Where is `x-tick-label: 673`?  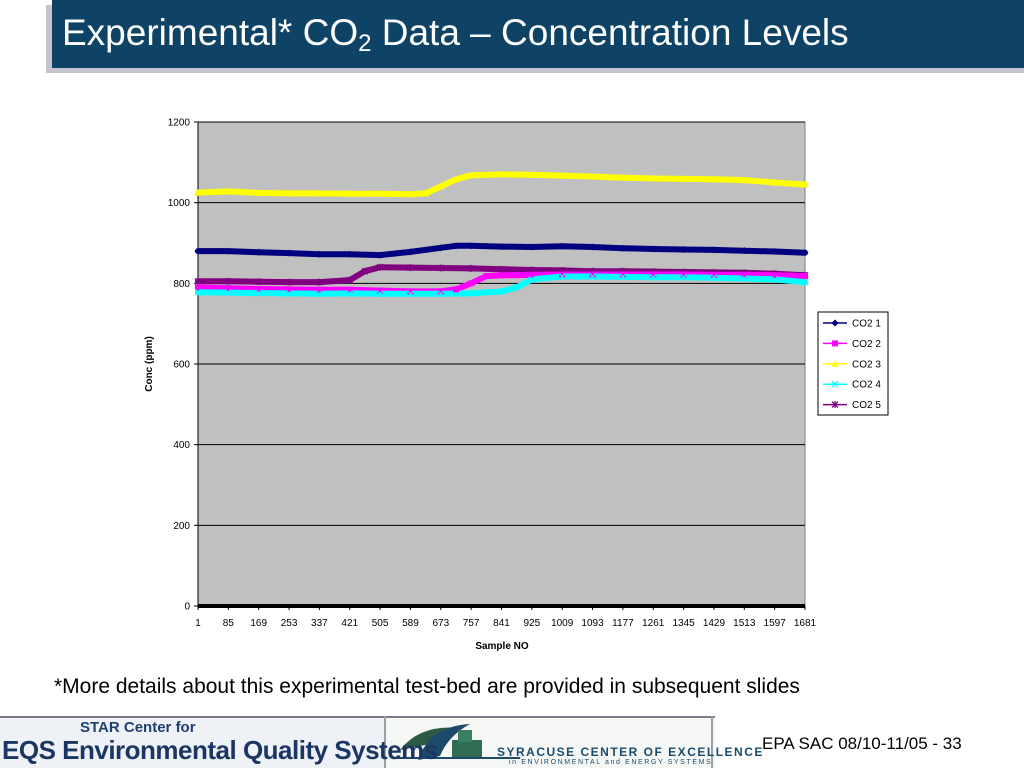
x-tick-label: 673 is located at coordinates (440, 623).